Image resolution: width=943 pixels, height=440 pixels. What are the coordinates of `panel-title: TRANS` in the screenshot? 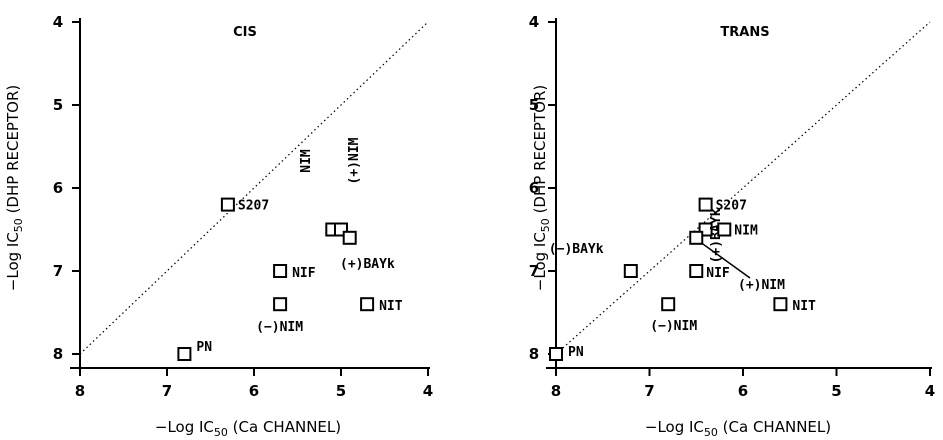 It's located at (744, 32).